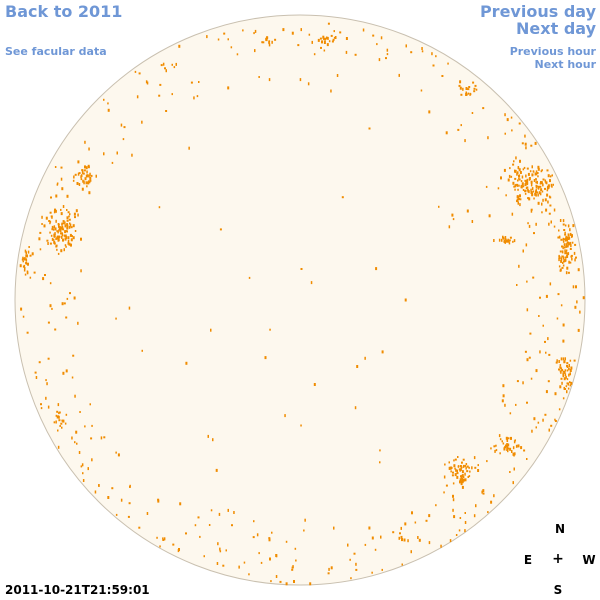  I want to click on next-day-link: Next day, so click(556, 28).